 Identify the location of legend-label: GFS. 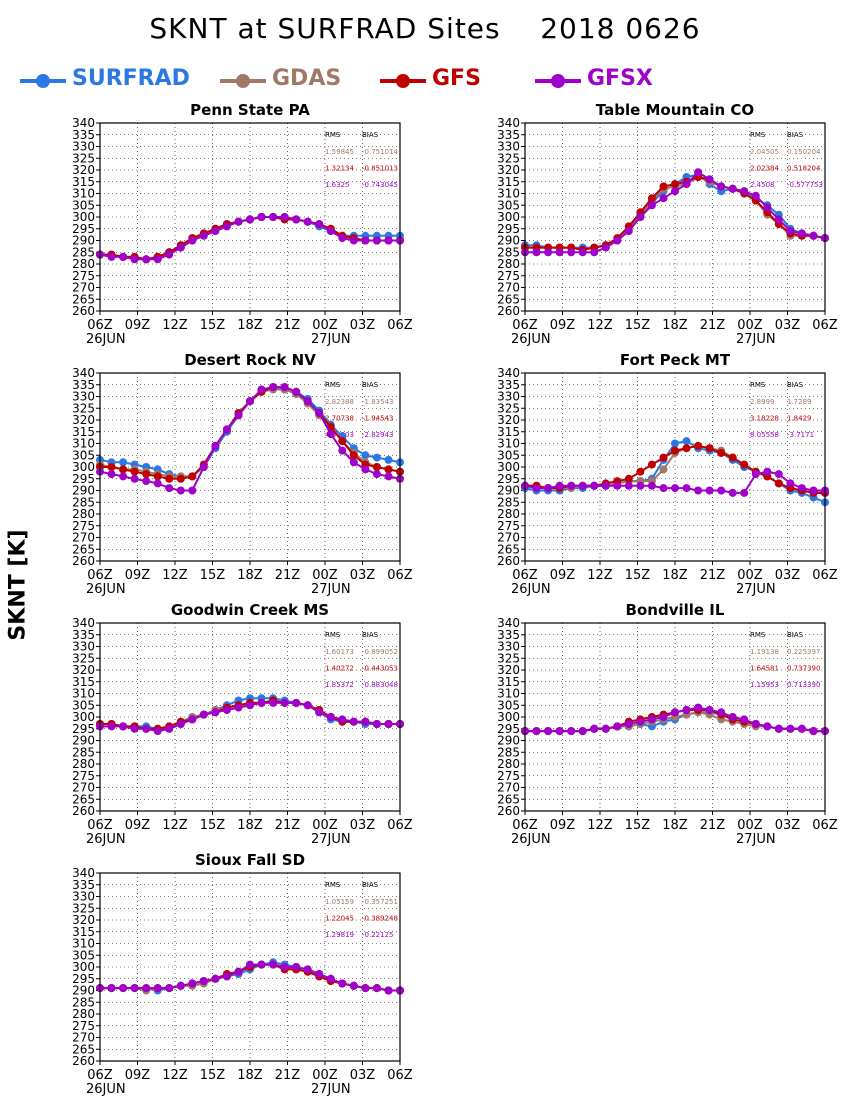
(456, 78).